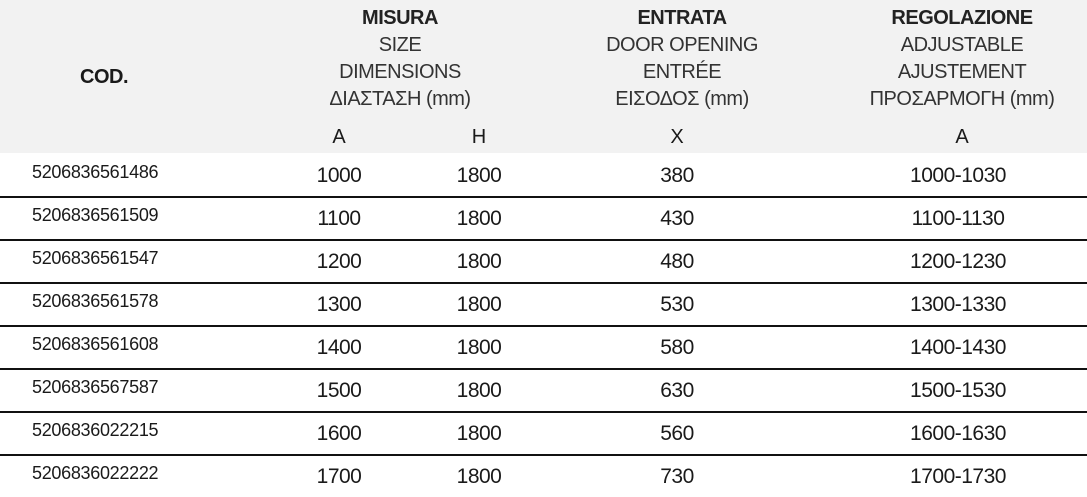  What do you see at coordinates (962, 137) in the screenshot?
I see `subheader-adj: A` at bounding box center [962, 137].